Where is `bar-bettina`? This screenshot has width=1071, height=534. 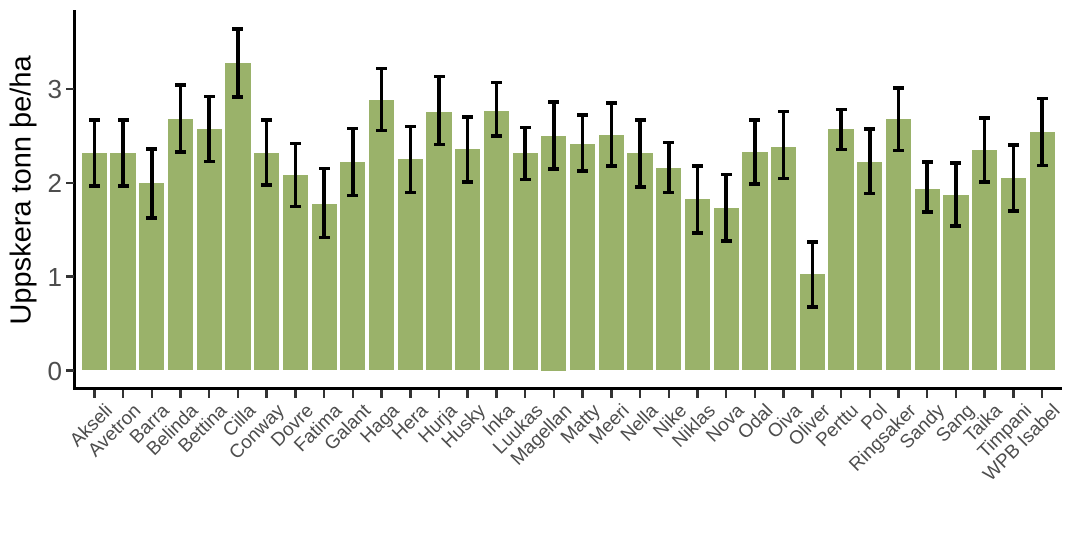 bar-bettina is located at coordinates (209, 250).